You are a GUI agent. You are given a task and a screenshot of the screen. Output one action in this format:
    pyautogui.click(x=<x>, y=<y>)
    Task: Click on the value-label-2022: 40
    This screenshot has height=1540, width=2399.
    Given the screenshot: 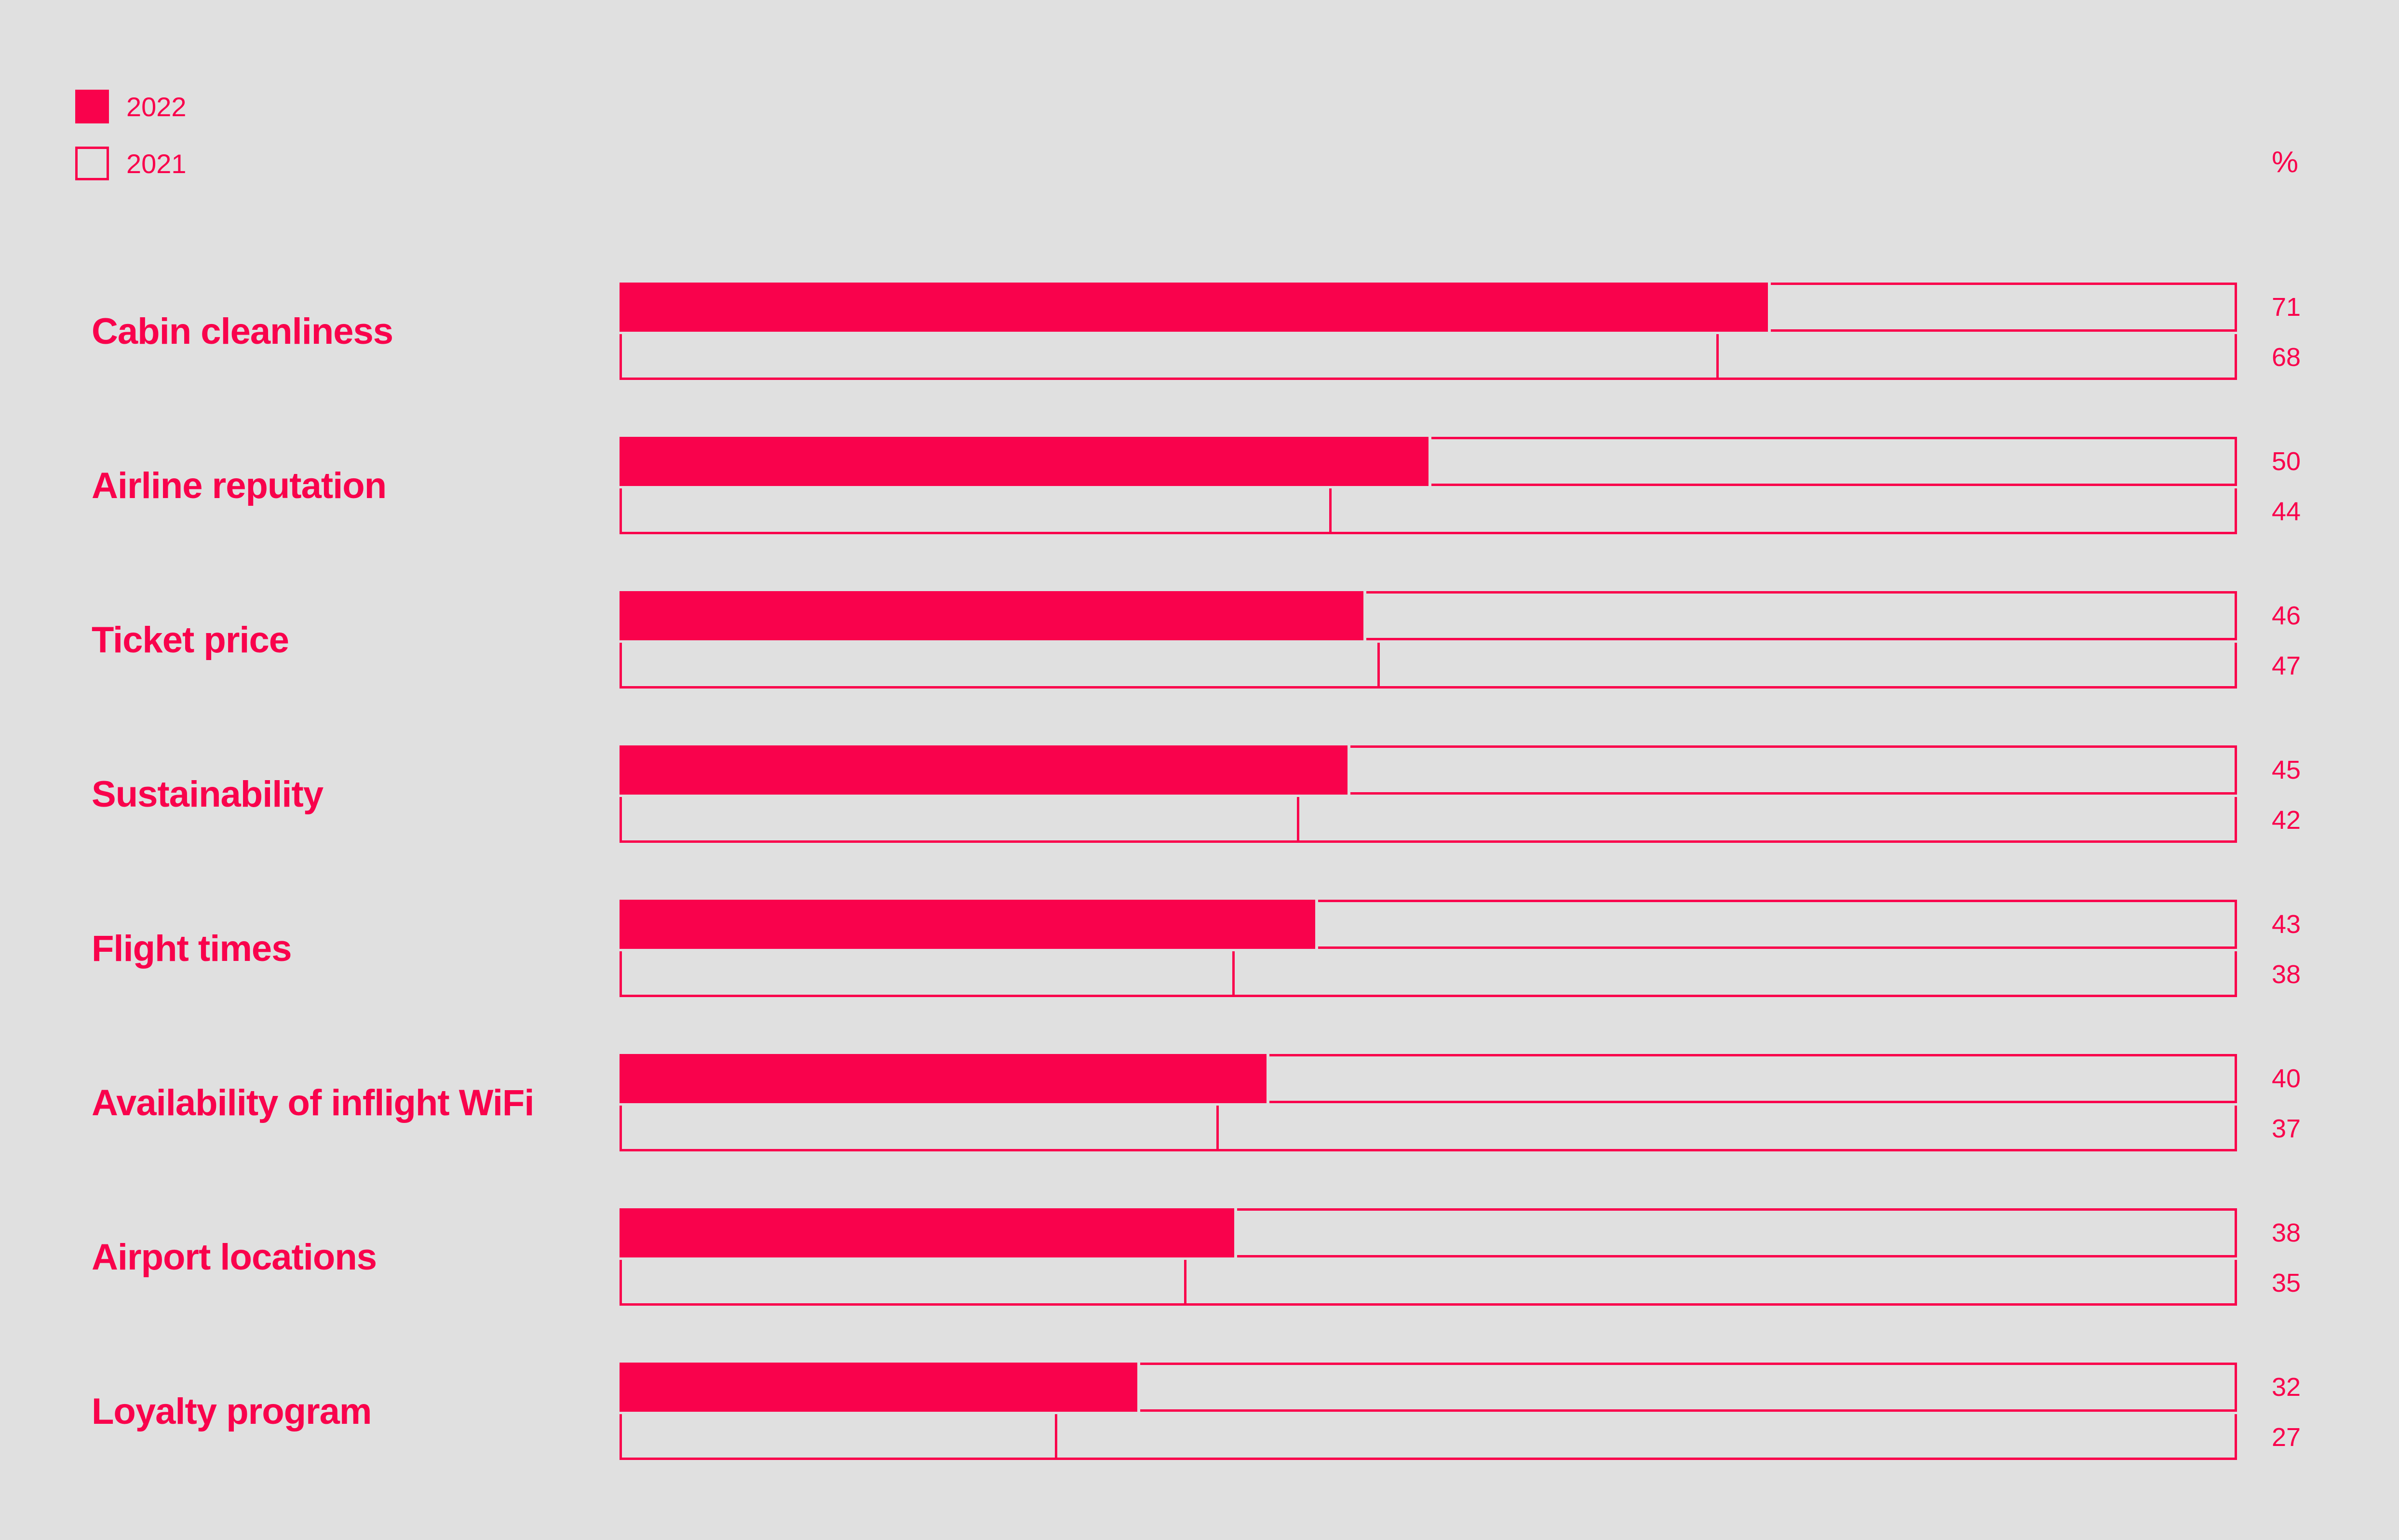 What is the action you would take?
    pyautogui.click(x=2286, y=1078)
    